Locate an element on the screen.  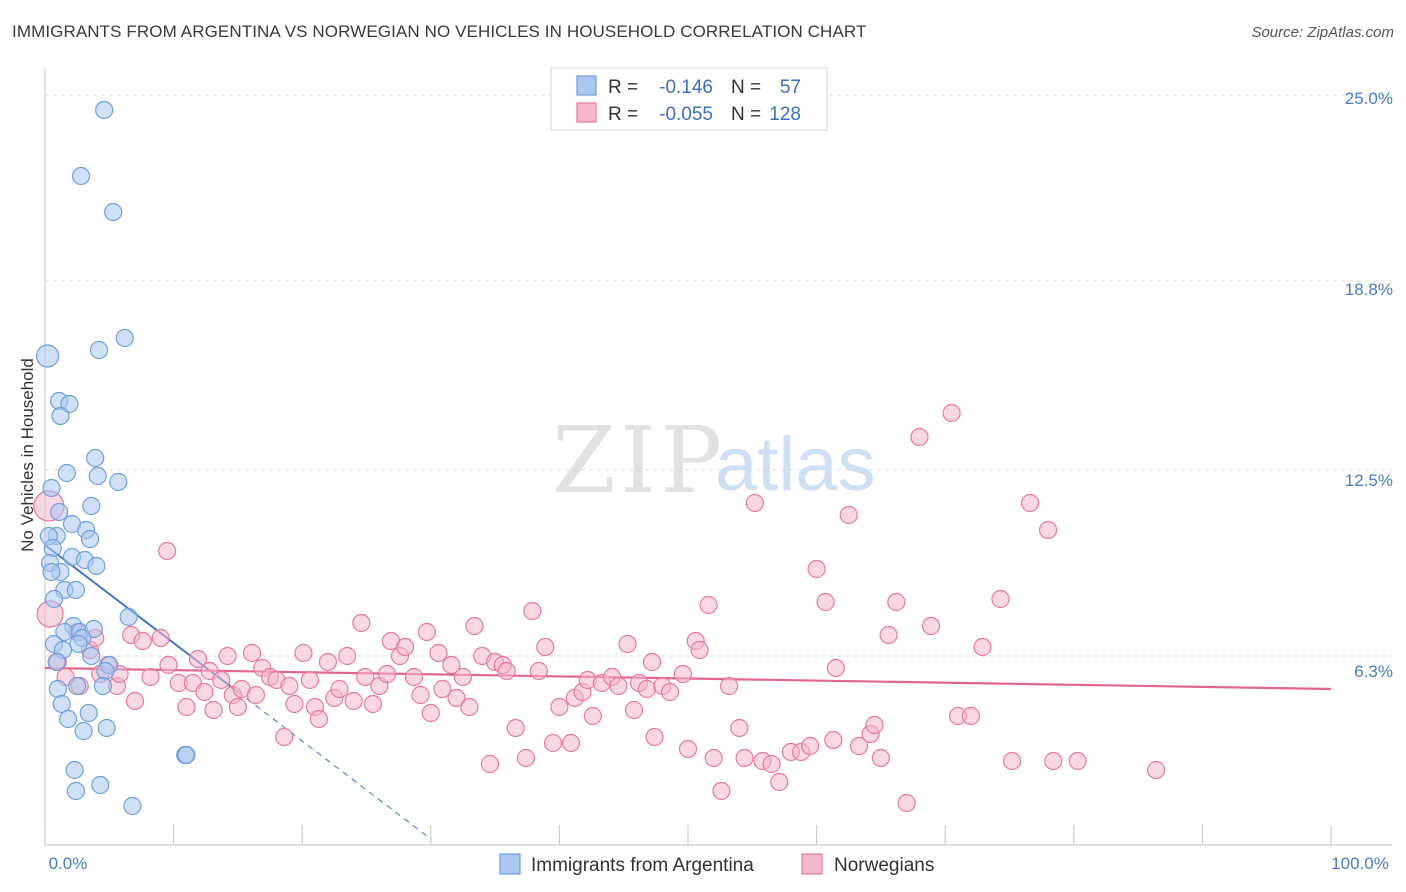
bottom-legend-label-norwegians: Norwegians is located at coordinates (884, 865).